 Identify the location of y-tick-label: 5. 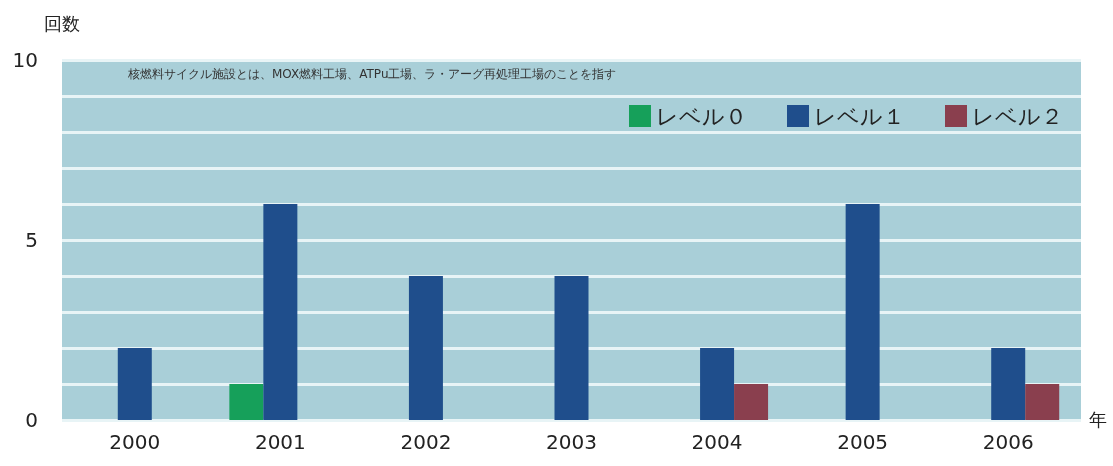
(31, 240).